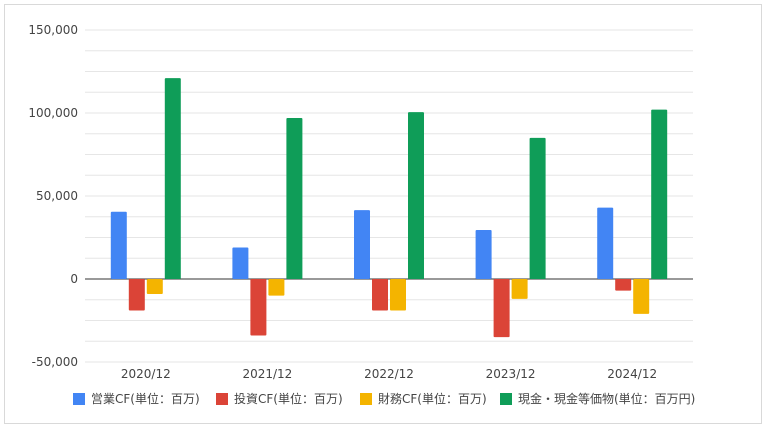 This screenshot has height=428, width=768. Describe the element at coordinates (55, 362) in the screenshot. I see `y-tick-label: -50,000` at that location.